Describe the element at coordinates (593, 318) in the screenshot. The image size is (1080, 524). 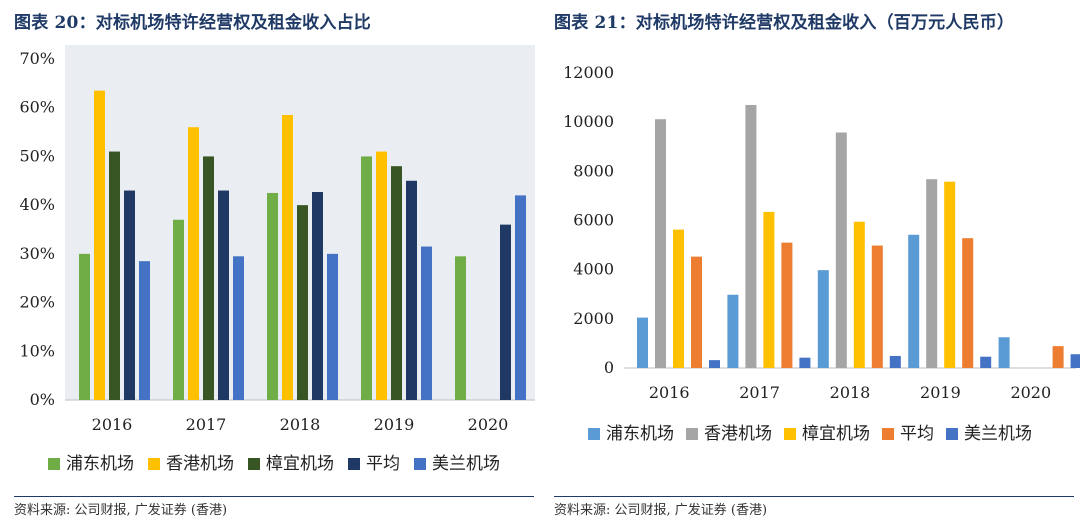
I see `y-tick-label: 2000` at that location.